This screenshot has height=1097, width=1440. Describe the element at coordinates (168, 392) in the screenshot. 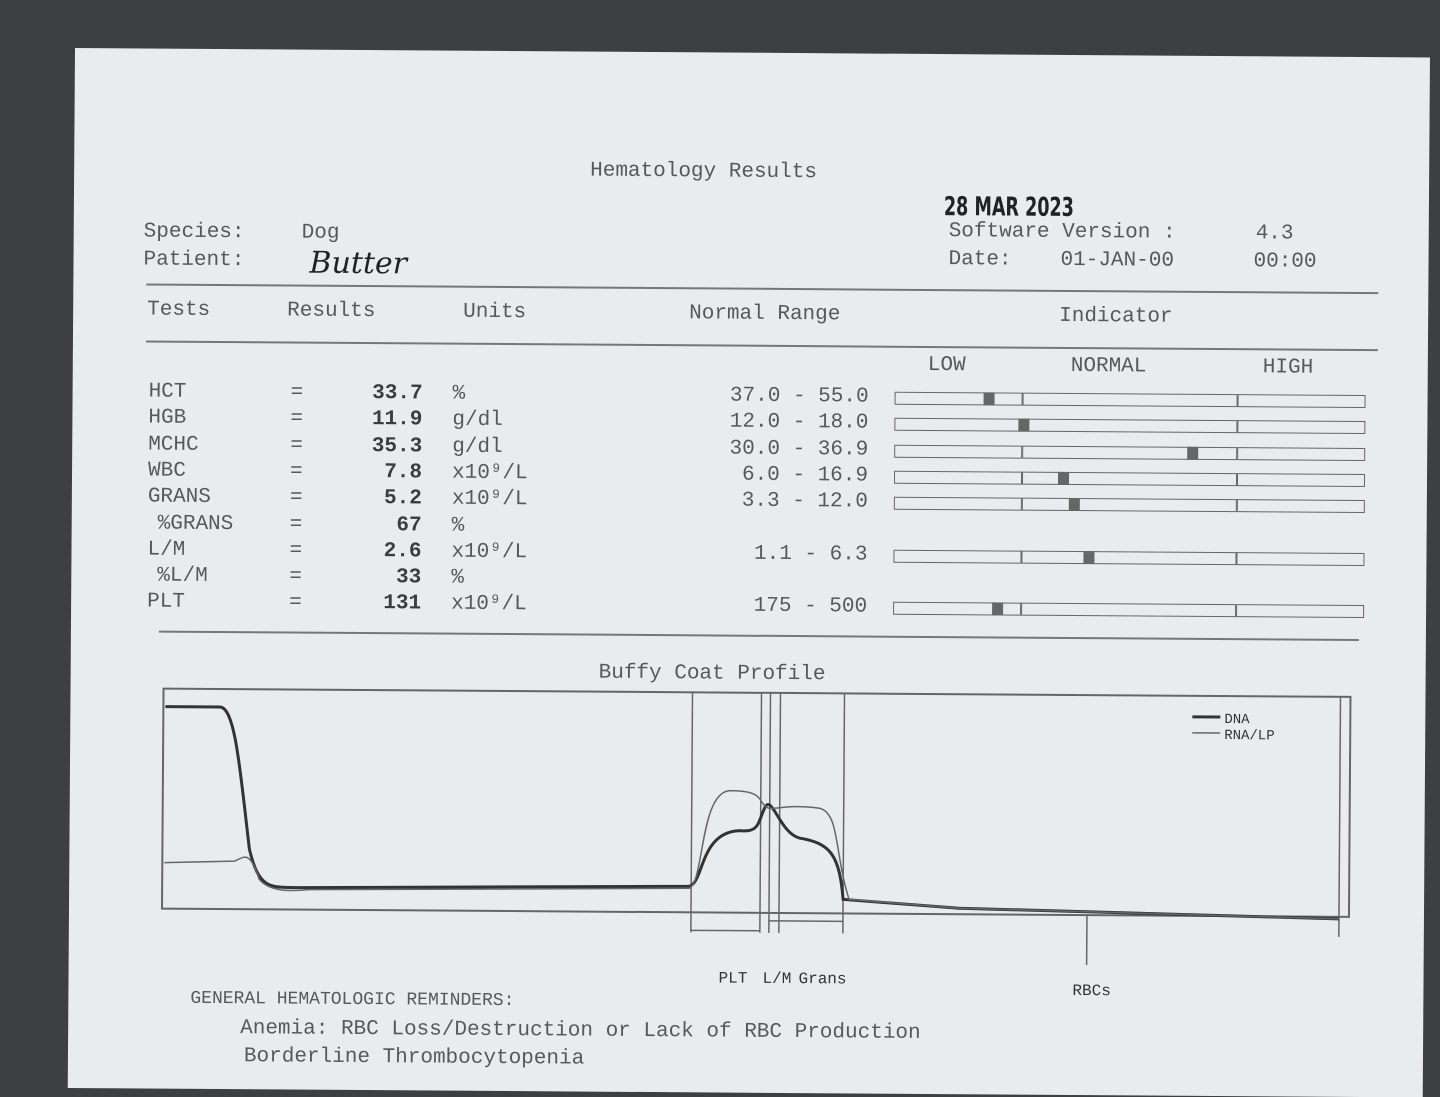

I see `test-name: HCT` at that location.